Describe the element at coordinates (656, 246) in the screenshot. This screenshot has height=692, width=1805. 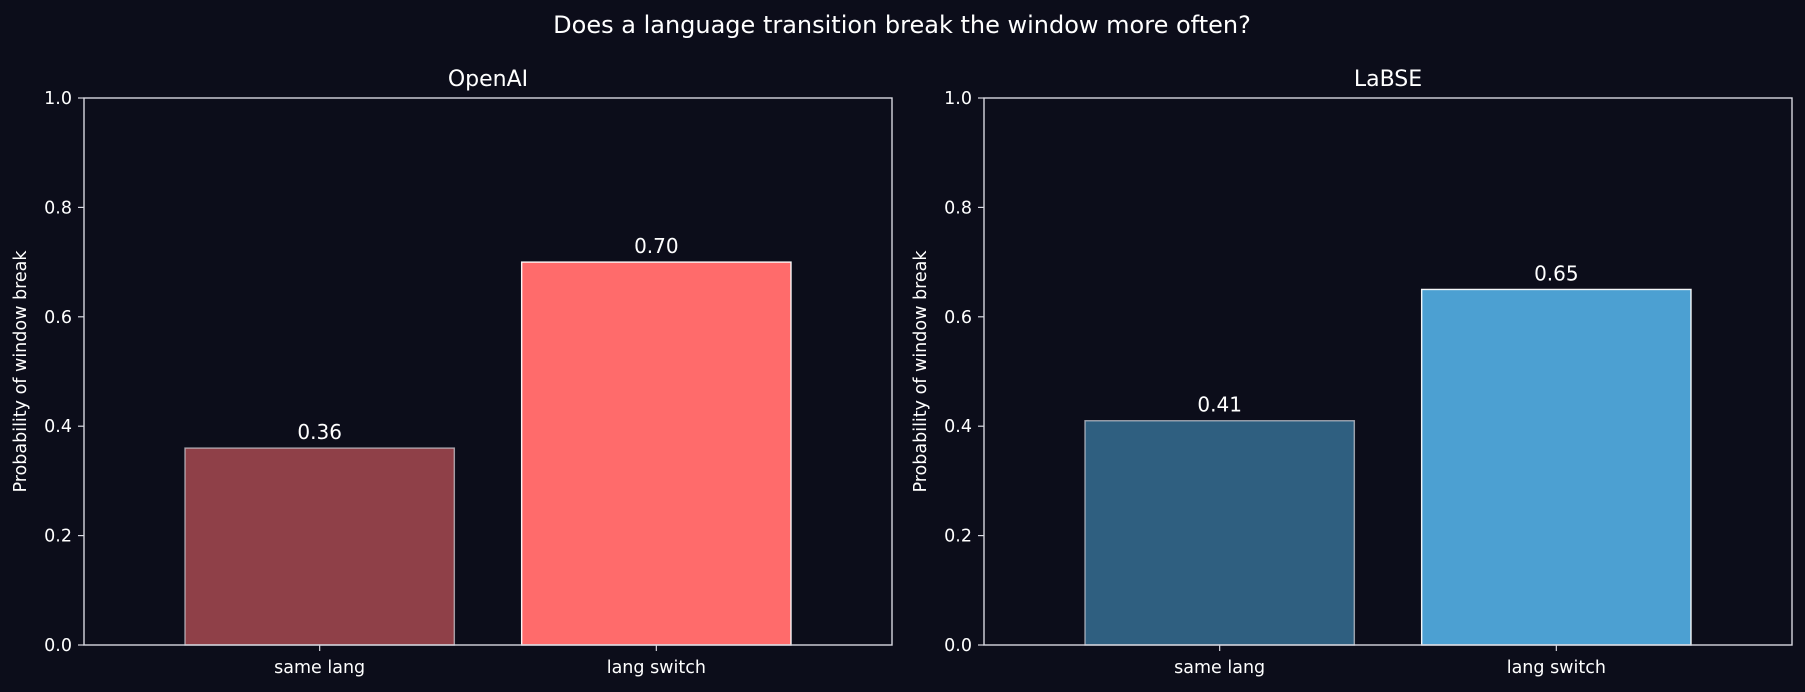
I see `panel-1-value-label-2: 0.70` at that location.